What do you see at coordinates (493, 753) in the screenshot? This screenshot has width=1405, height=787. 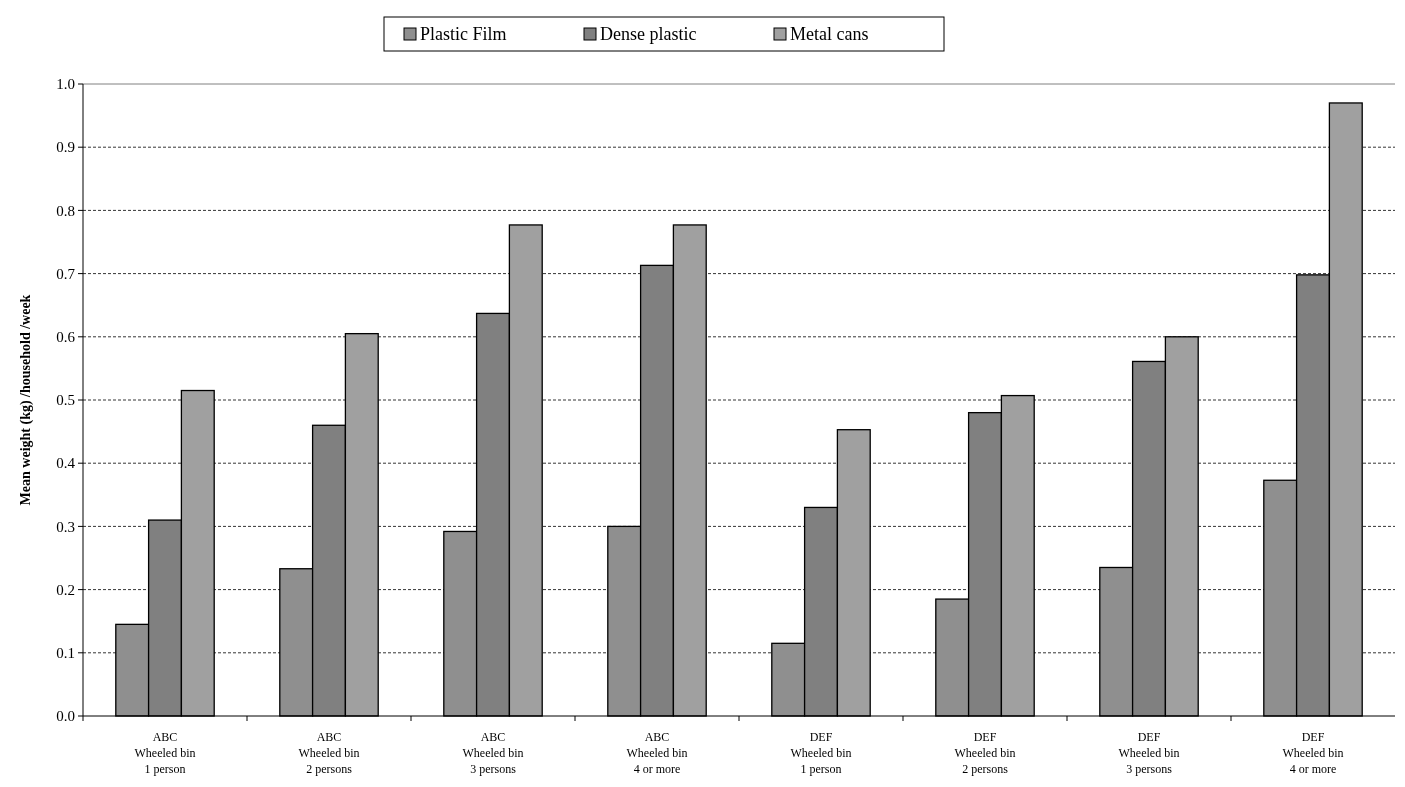 I see `x-tick-label: ABC Wheeled bin 3 persons` at bounding box center [493, 753].